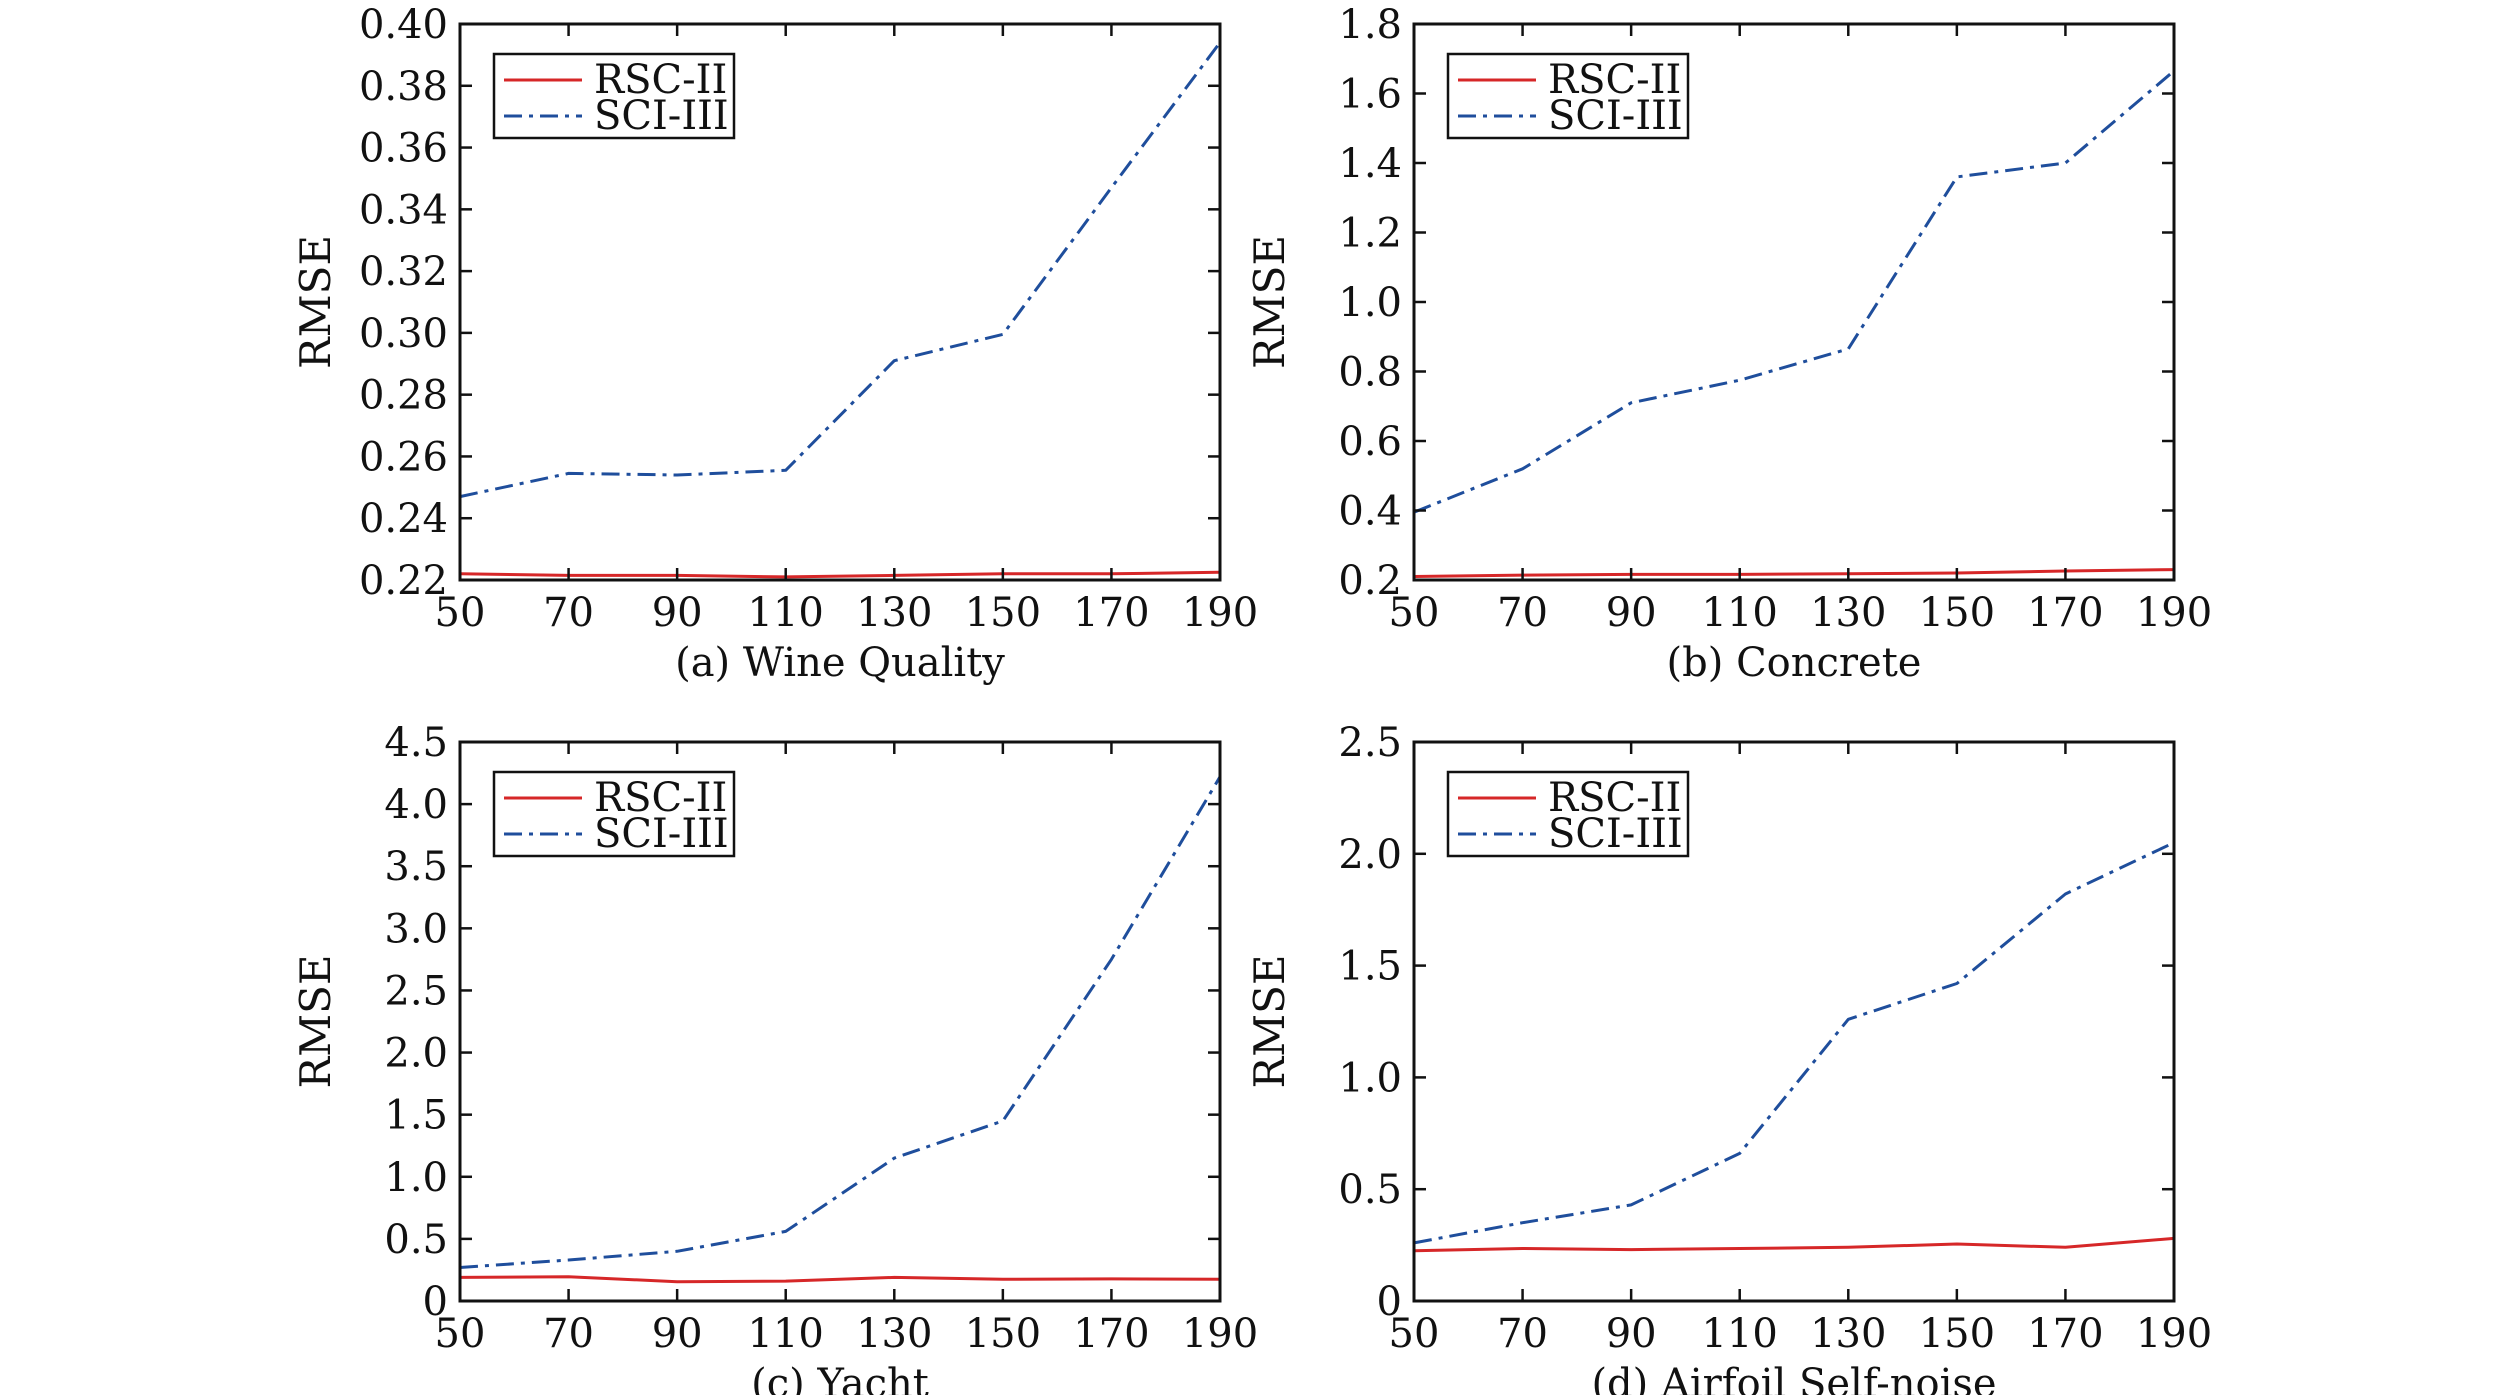 The width and height of the screenshot is (2520, 1395). What do you see at coordinates (435, 1302) in the screenshot?
I see `y-tick-label: 0` at bounding box center [435, 1302].